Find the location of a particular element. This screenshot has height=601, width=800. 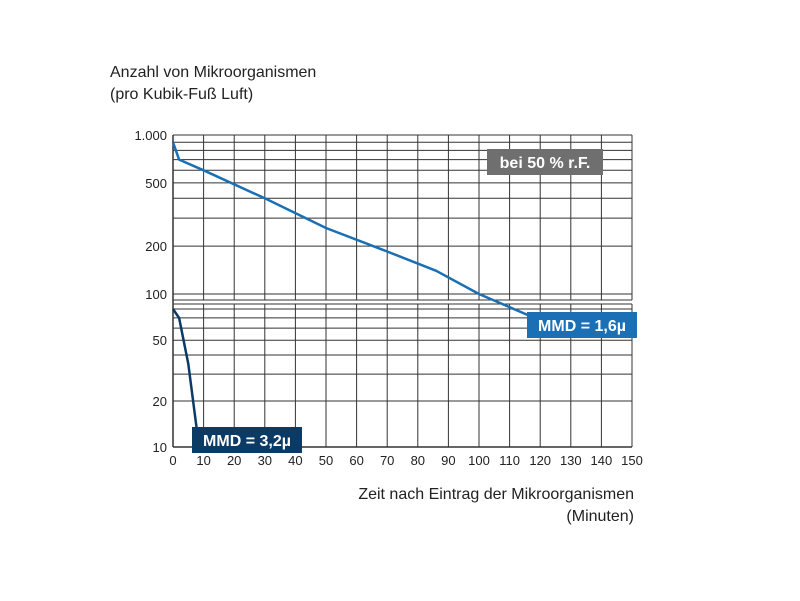

series-label-1: MMD = 1,6µ is located at coordinates (582, 325).